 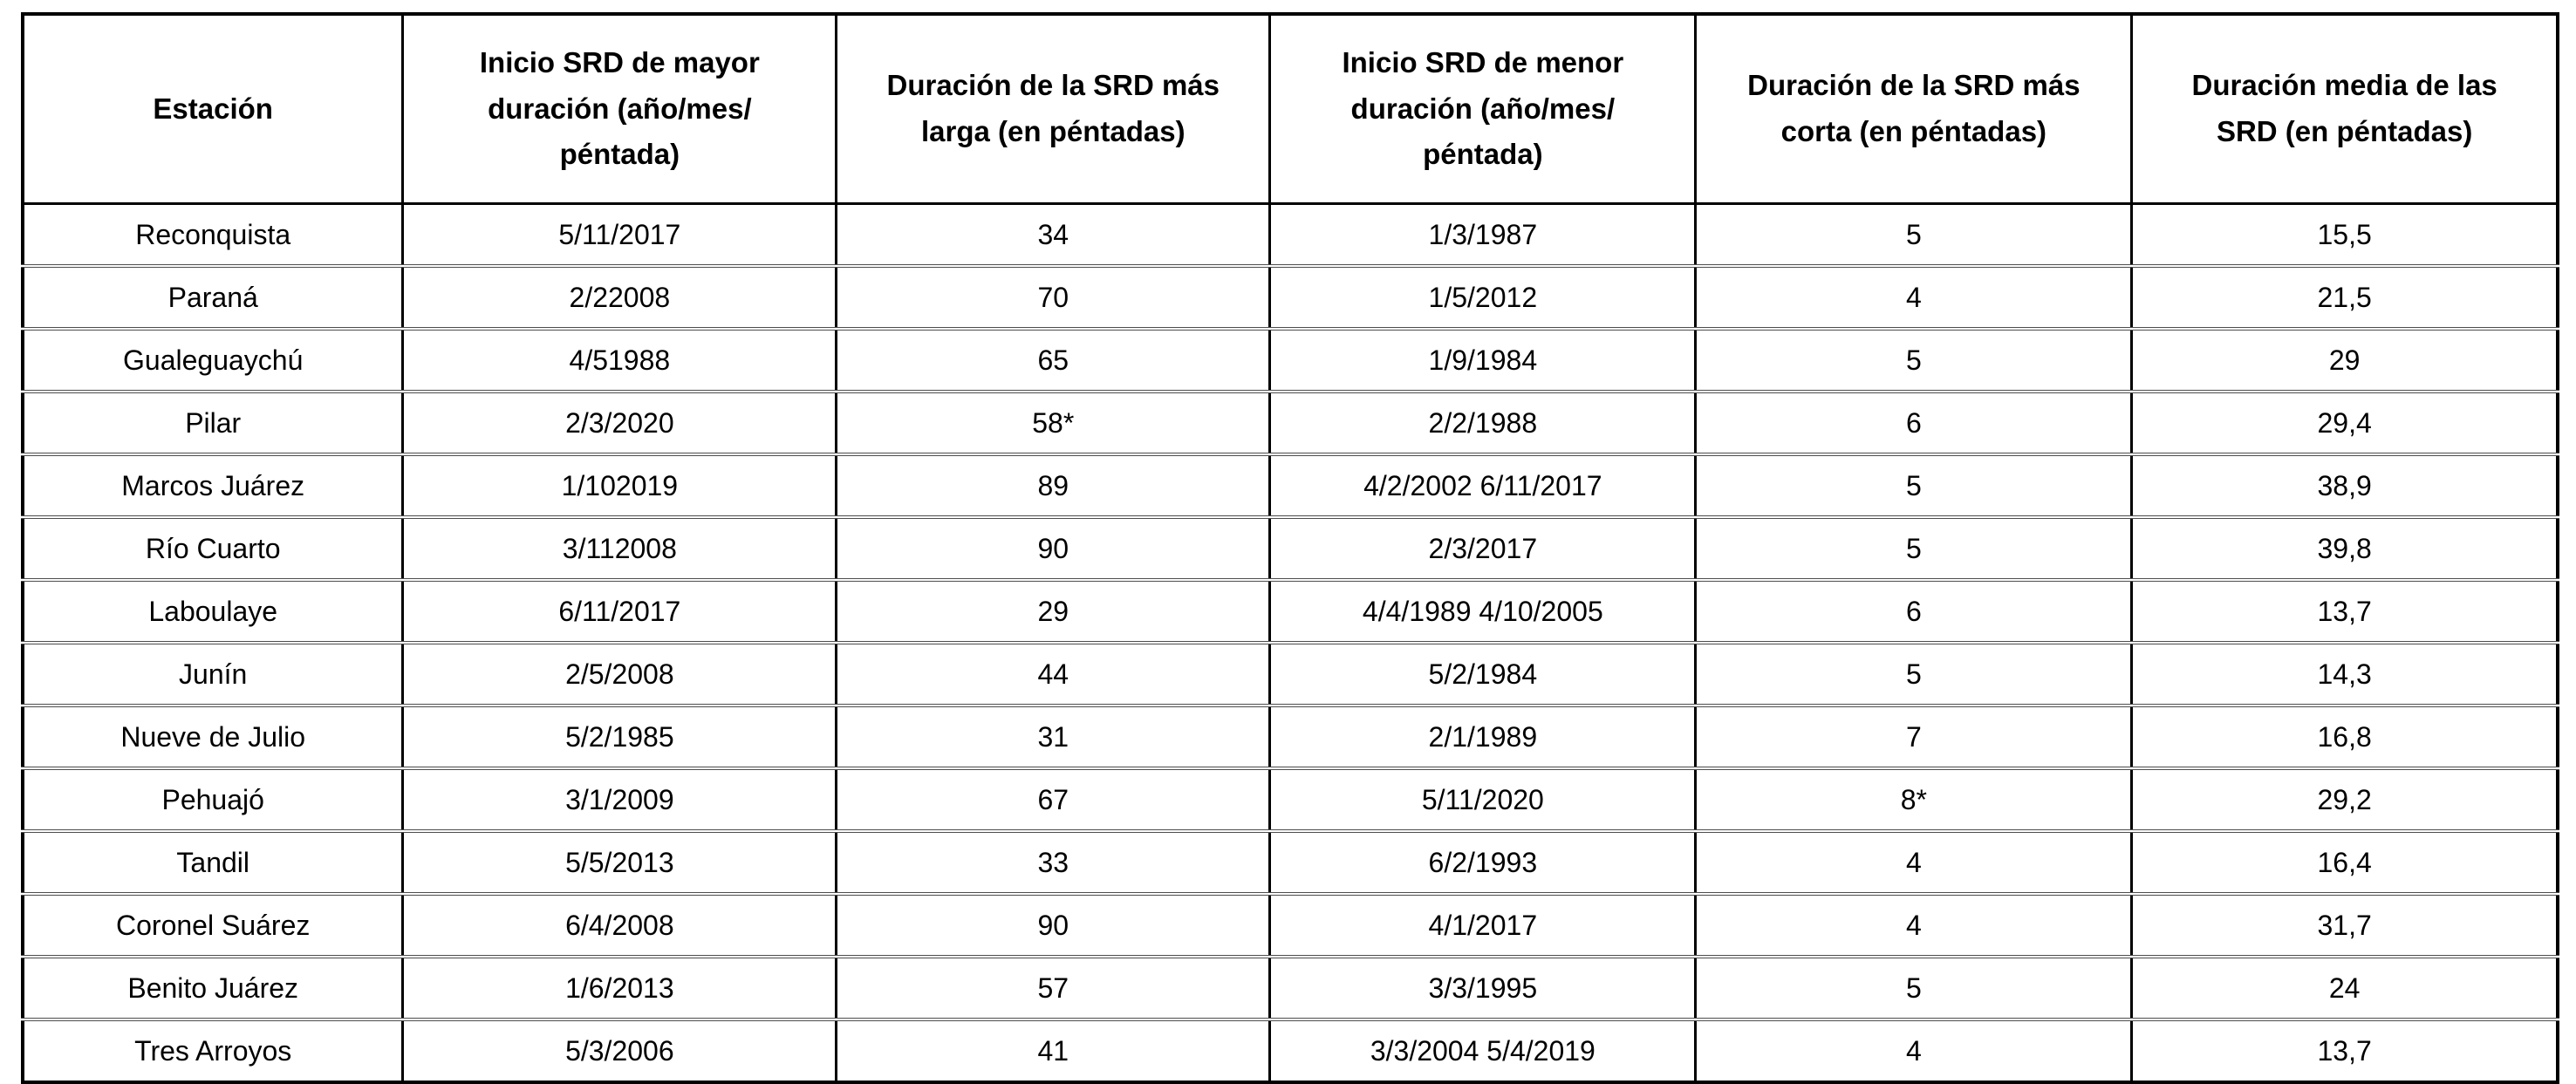 I want to click on table-cell: 5/3/2006, so click(x=619, y=1050).